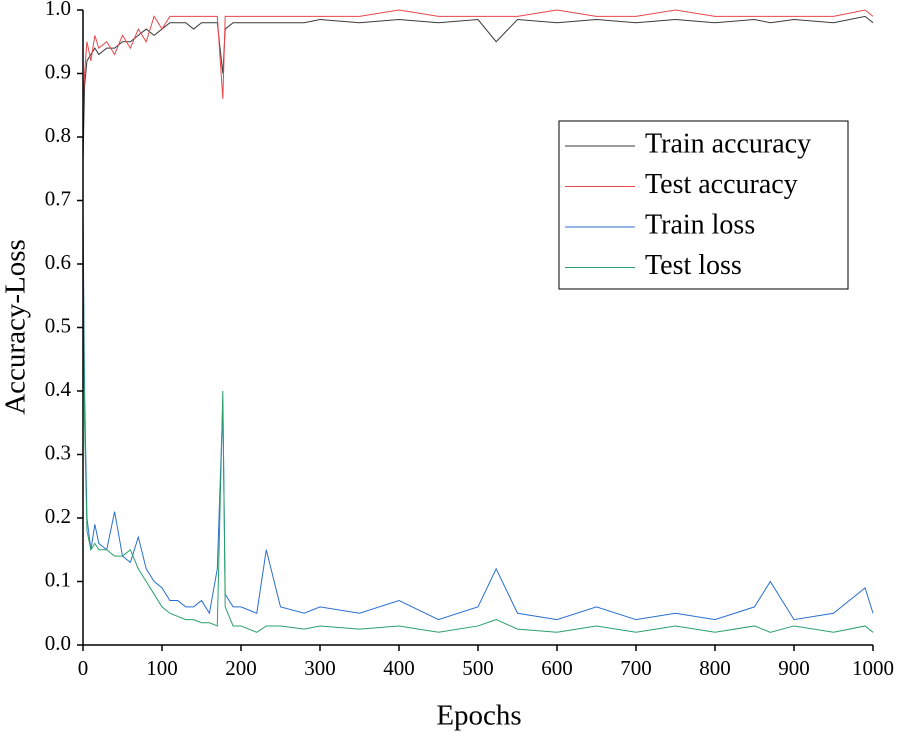  Describe the element at coordinates (58, 135) in the screenshot. I see `y-tick-label: 0.8` at that location.